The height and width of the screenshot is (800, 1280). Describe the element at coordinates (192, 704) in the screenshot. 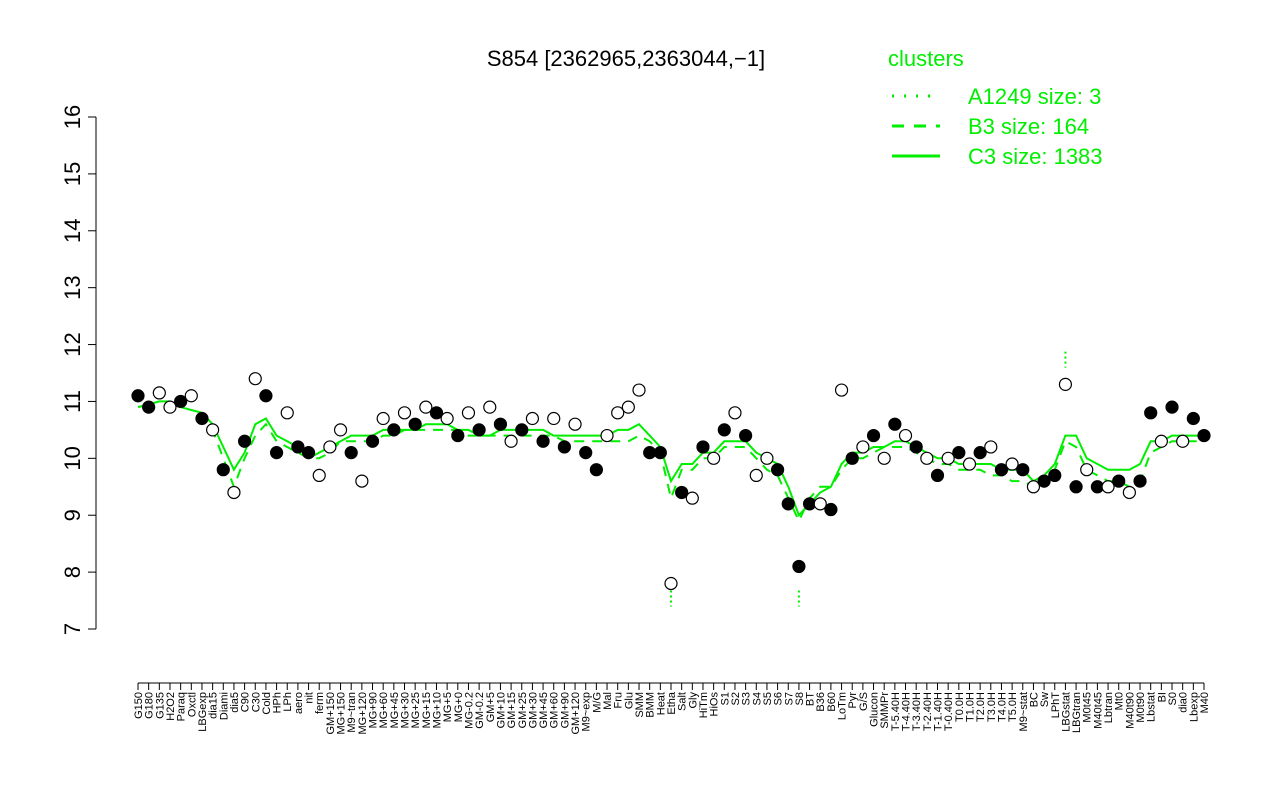

I see `x-tick-label: Oxctl` at that location.